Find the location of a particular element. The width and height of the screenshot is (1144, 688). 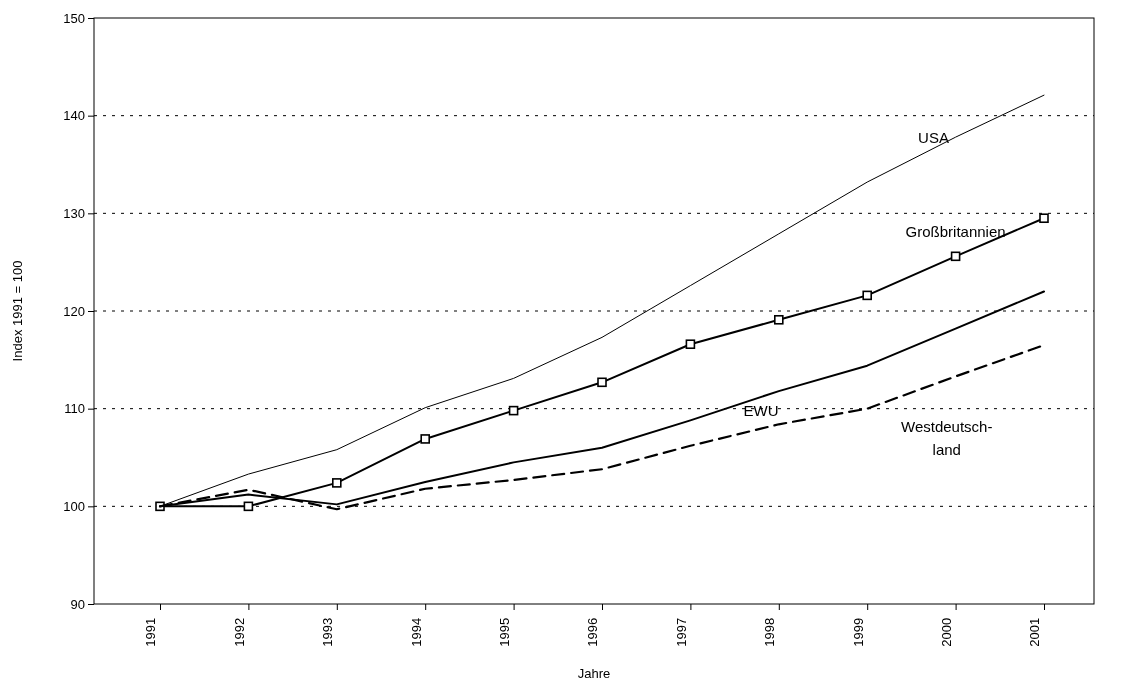

x-tick-label: 2001 is located at coordinates (1035, 632).